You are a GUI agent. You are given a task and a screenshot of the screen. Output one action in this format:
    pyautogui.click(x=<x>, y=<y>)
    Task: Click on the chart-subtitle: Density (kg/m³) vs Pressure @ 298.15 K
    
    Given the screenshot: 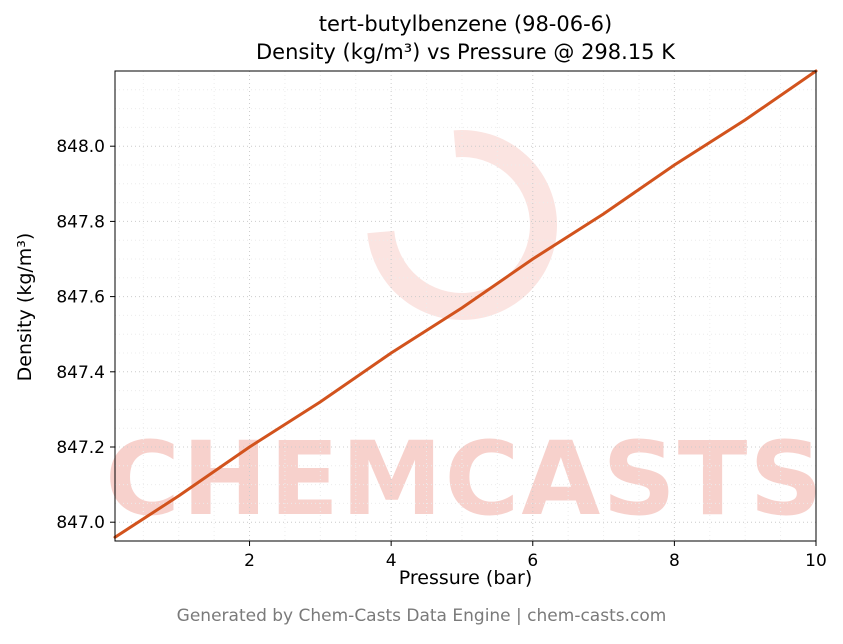 What is the action you would take?
    pyautogui.click(x=465, y=52)
    